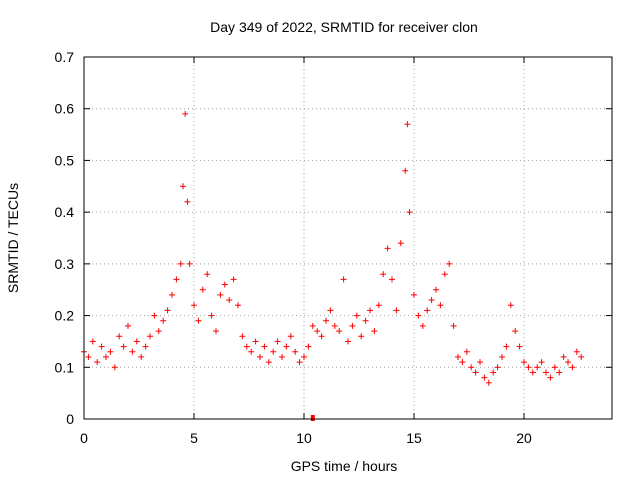  I want to click on y-tick-label: 0, so click(70, 419).